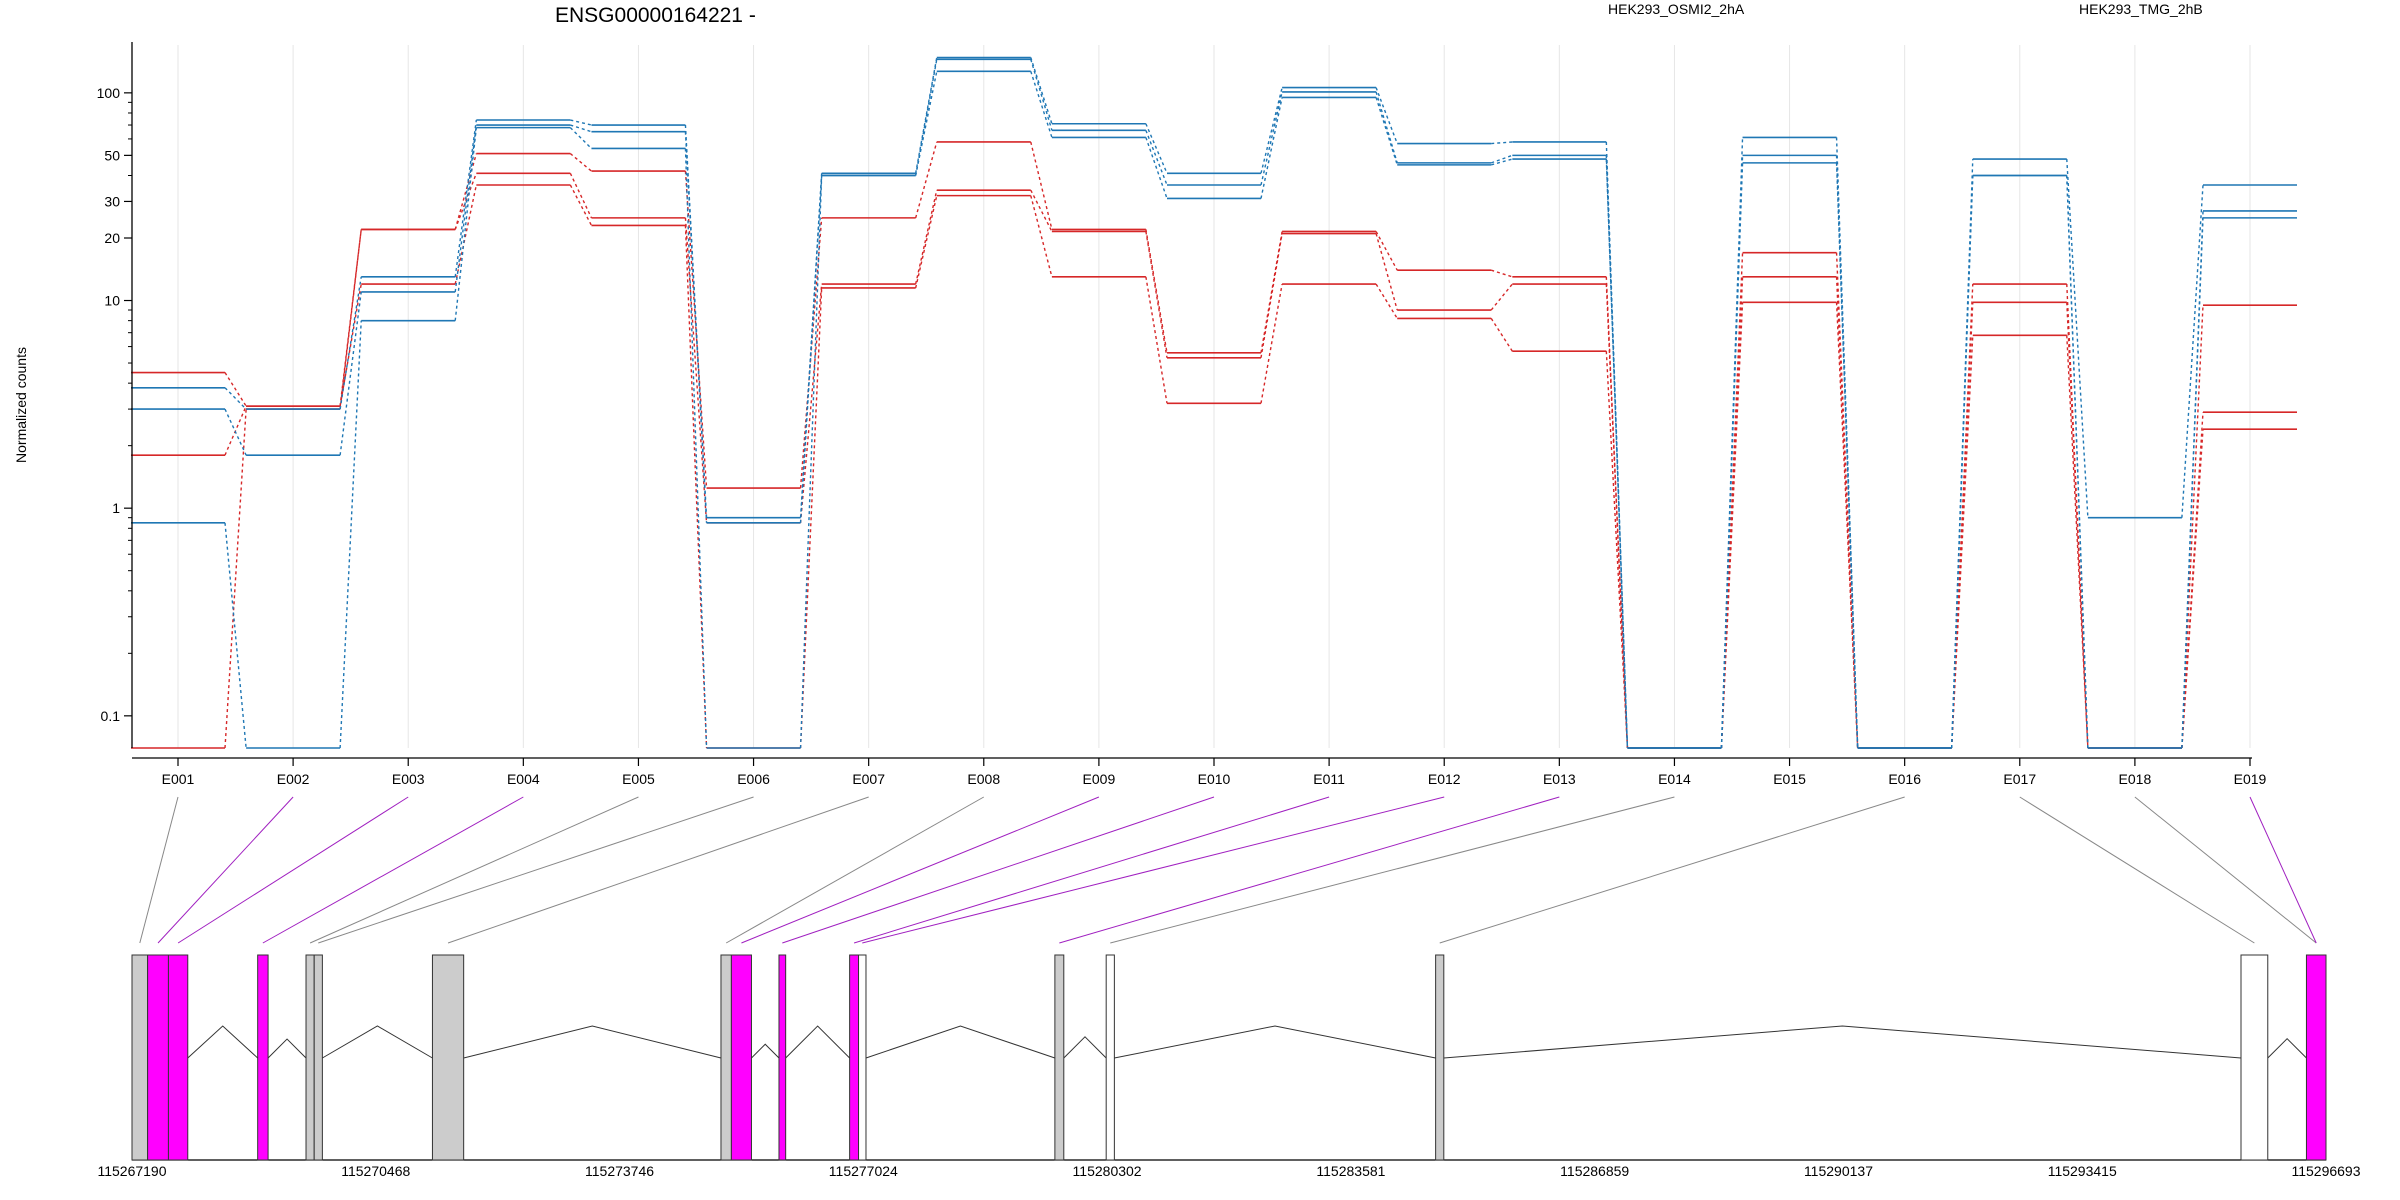 The image size is (2400, 1200). What do you see at coordinates (2135, 779) in the screenshot?
I see `x-tick-label-E018: E018` at bounding box center [2135, 779].